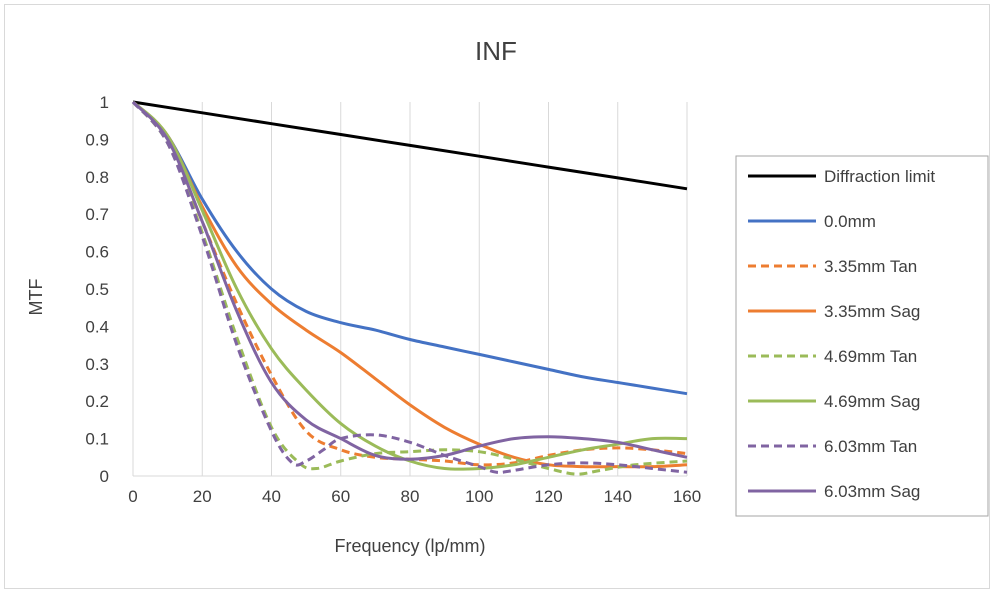 The image size is (994, 598). Describe the element at coordinates (340, 496) in the screenshot. I see `x-tick-label: 60` at that location.